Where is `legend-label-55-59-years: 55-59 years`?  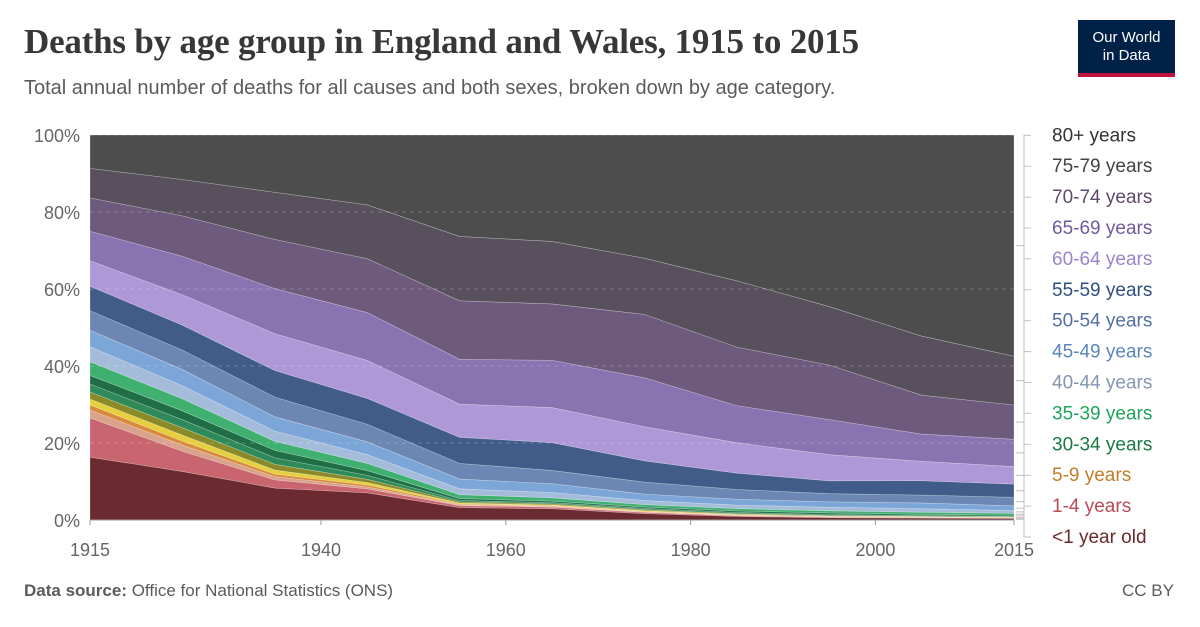
legend-label-55-59-years: 55-59 years is located at coordinates (1102, 290).